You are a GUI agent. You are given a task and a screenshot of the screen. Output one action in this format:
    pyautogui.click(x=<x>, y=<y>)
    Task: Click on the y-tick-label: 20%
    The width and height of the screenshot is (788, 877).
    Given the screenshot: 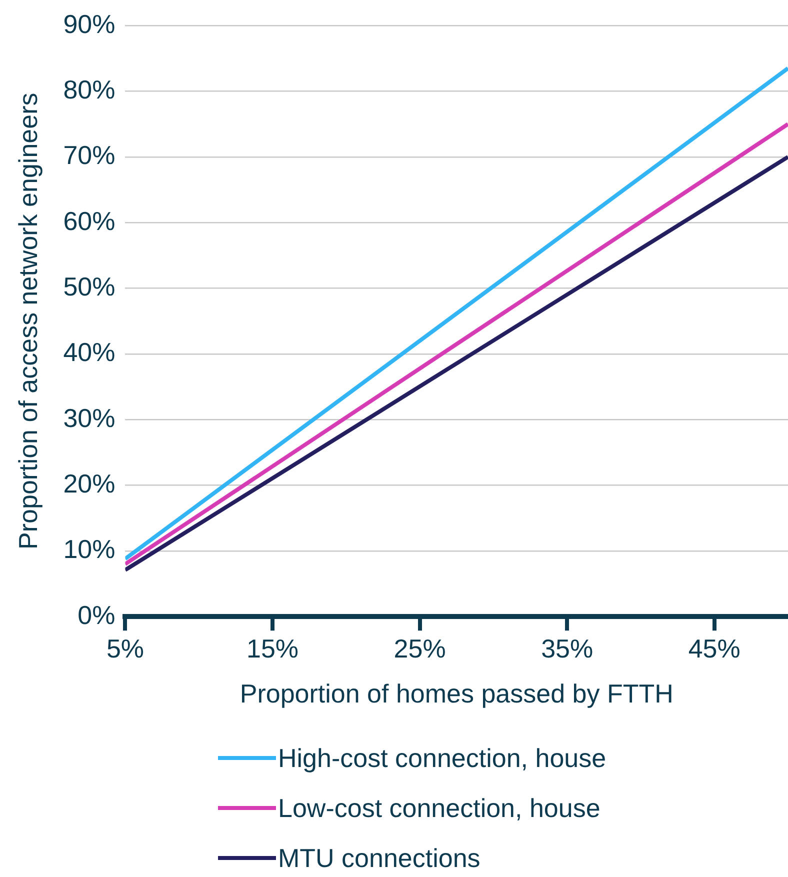 What is the action you would take?
    pyautogui.click(x=89, y=483)
    